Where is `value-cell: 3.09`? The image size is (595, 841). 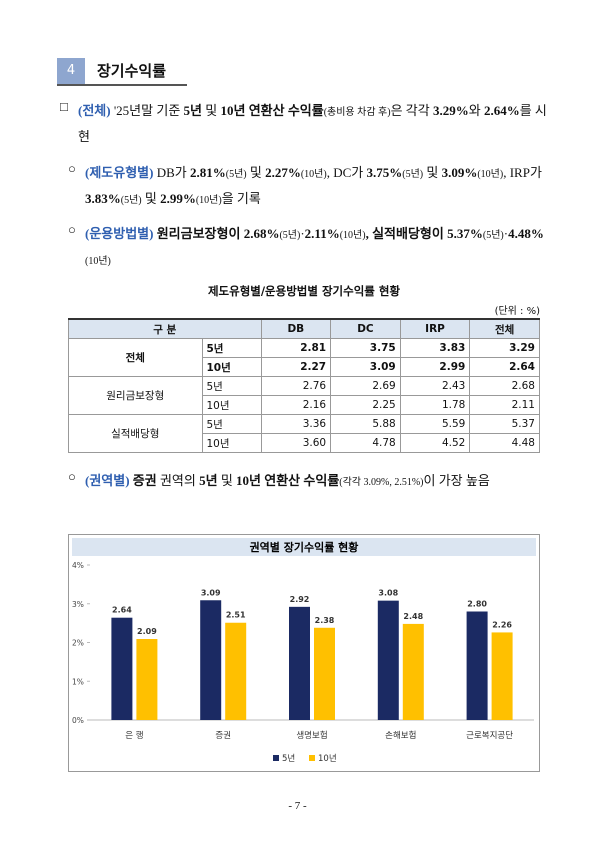 value-cell: 3.09 is located at coordinates (365, 367).